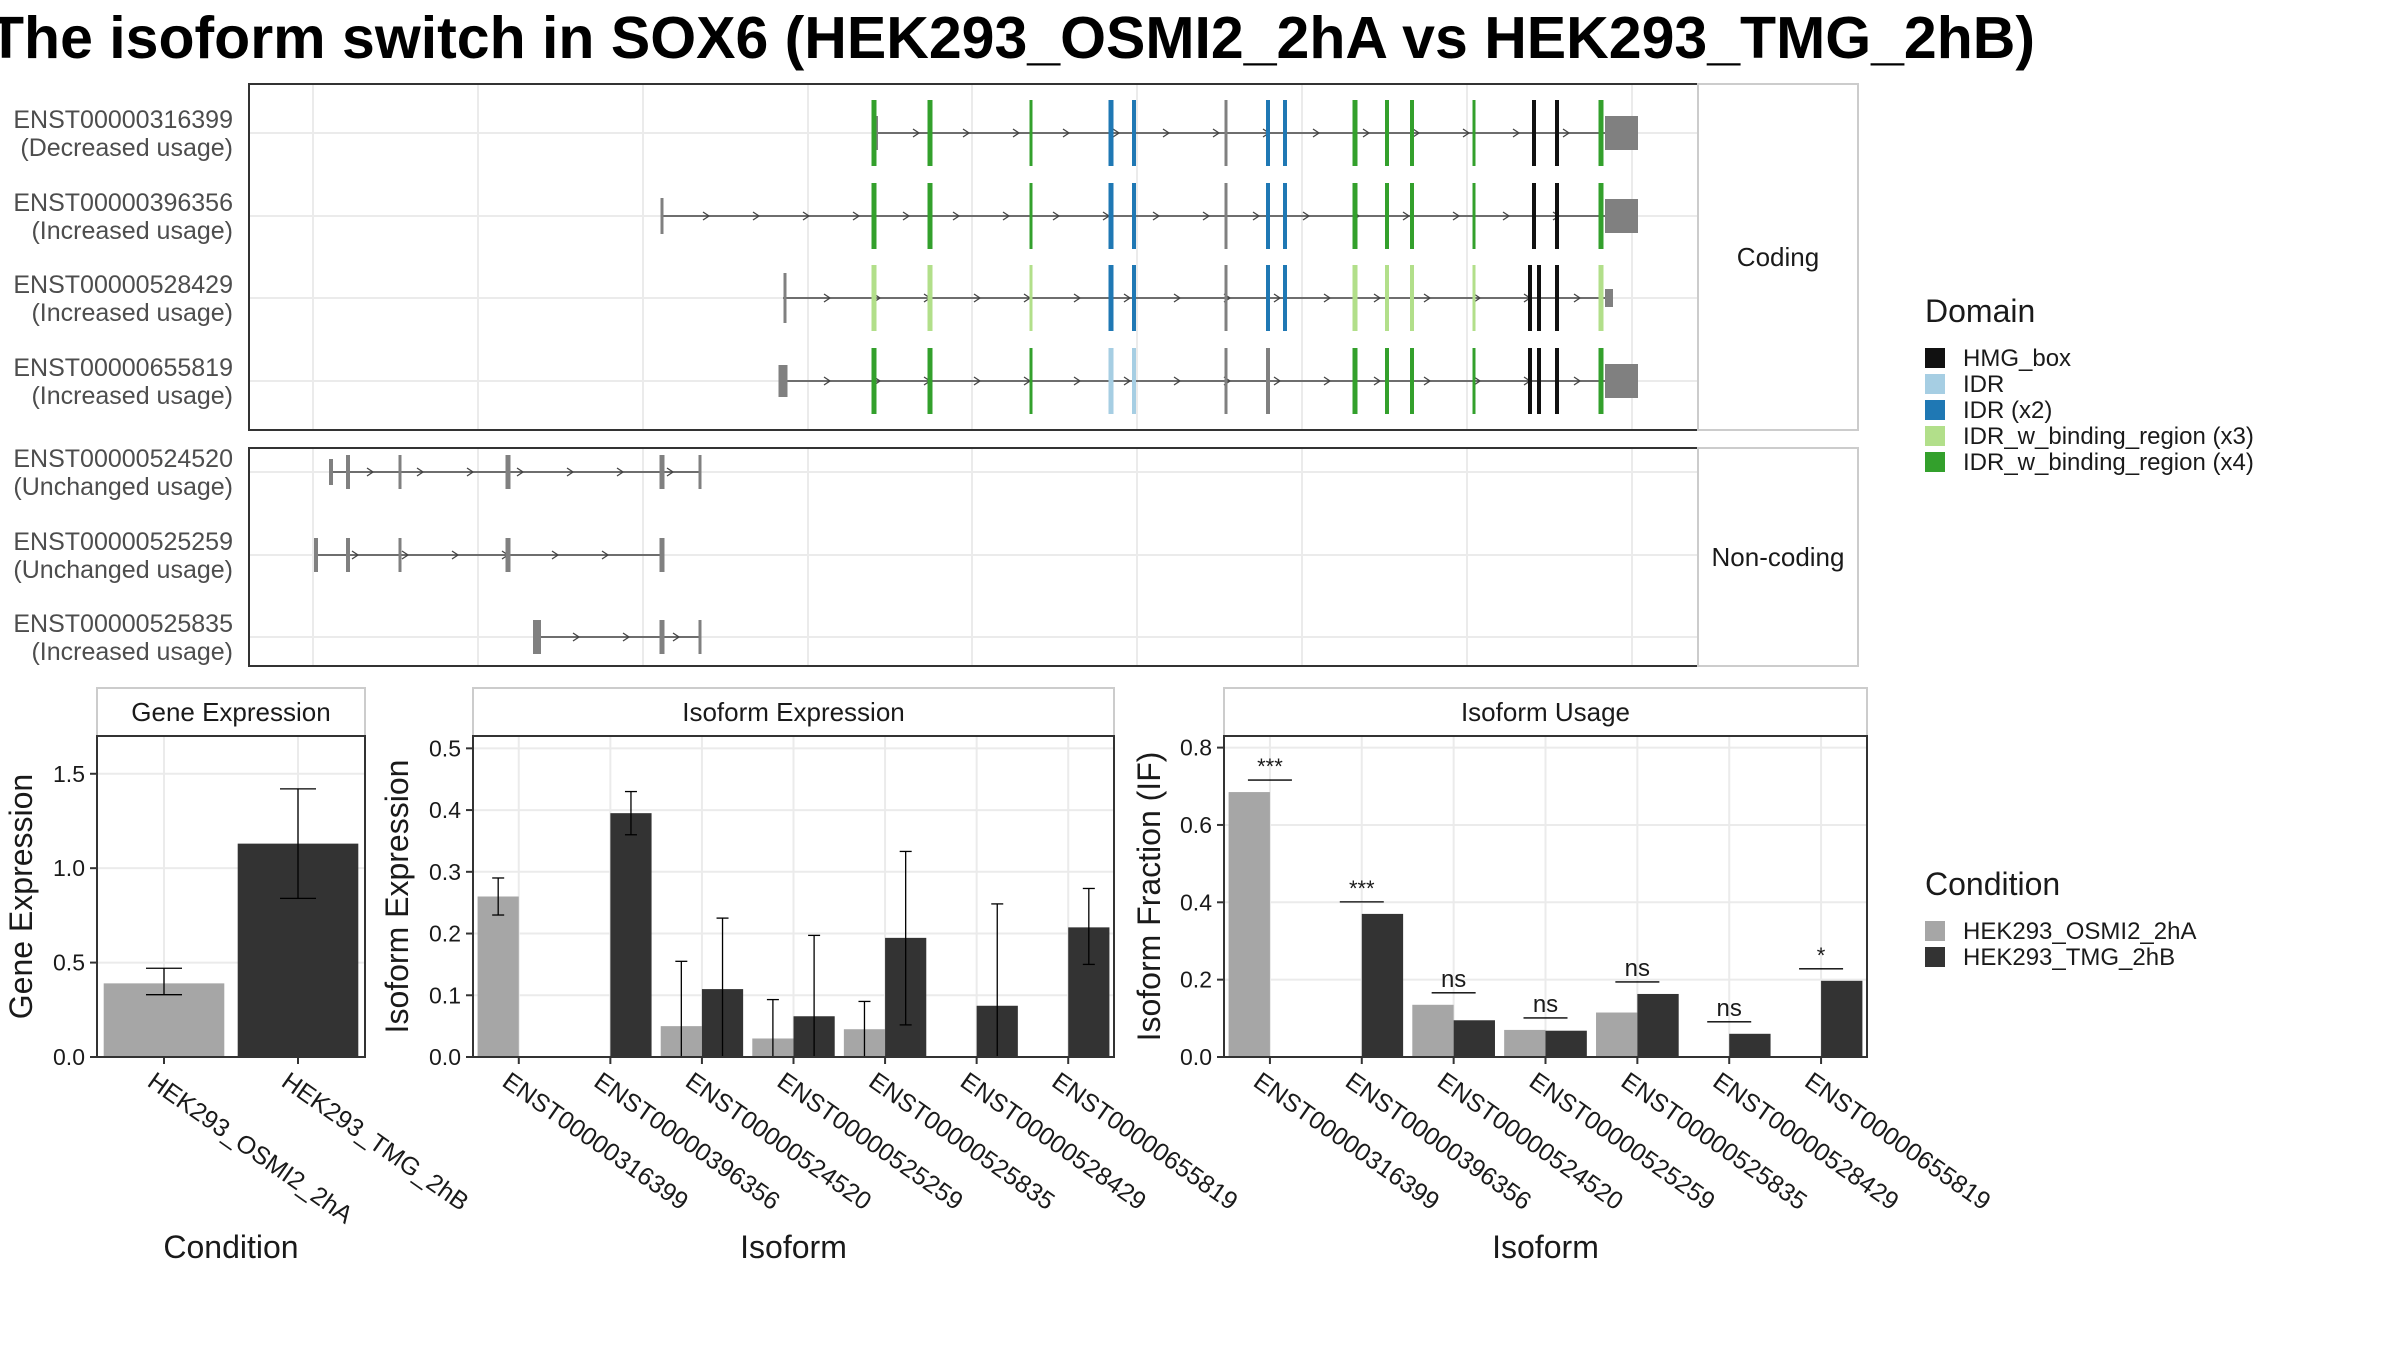 This screenshot has height=1350, width=2400. Describe the element at coordinates (1196, 825) in the screenshot. I see `y-tick-label: 0.6` at that location.